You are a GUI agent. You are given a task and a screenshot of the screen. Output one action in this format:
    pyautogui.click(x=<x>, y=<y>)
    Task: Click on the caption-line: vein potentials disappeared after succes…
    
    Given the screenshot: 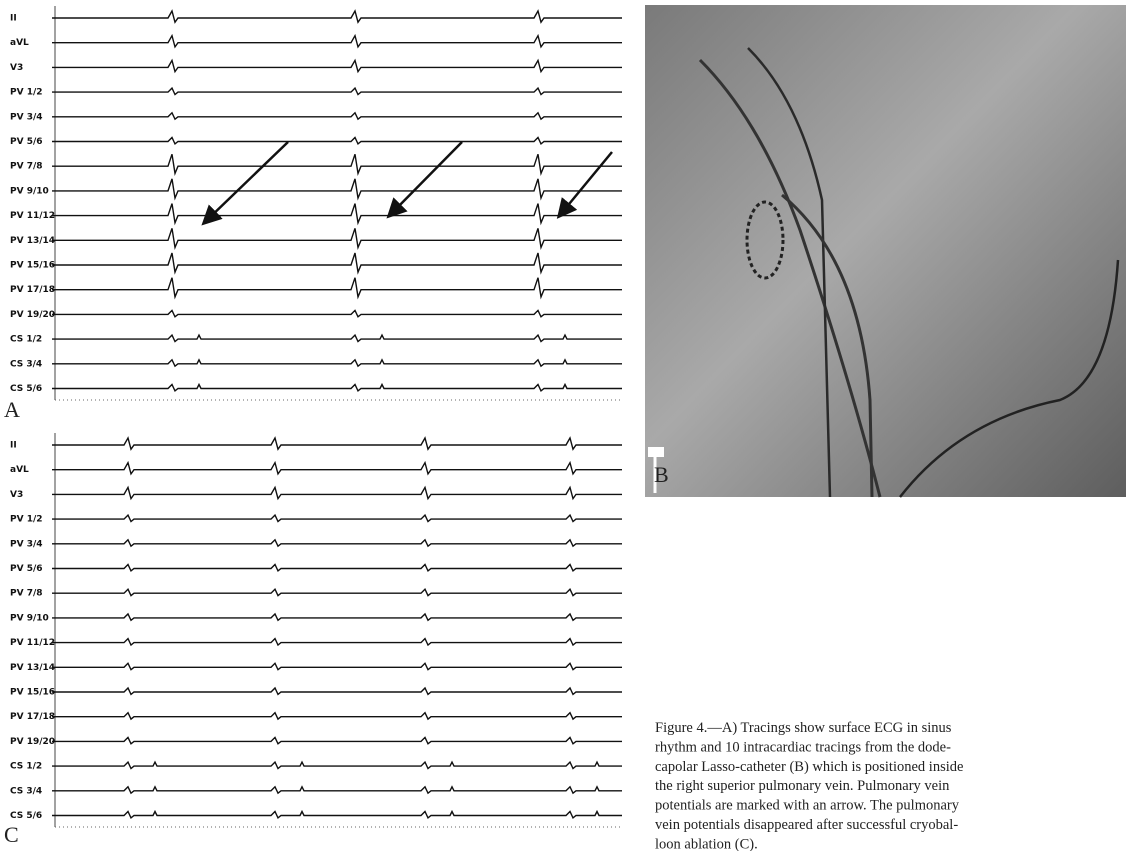 What is the action you would take?
    pyautogui.click(x=806, y=825)
    